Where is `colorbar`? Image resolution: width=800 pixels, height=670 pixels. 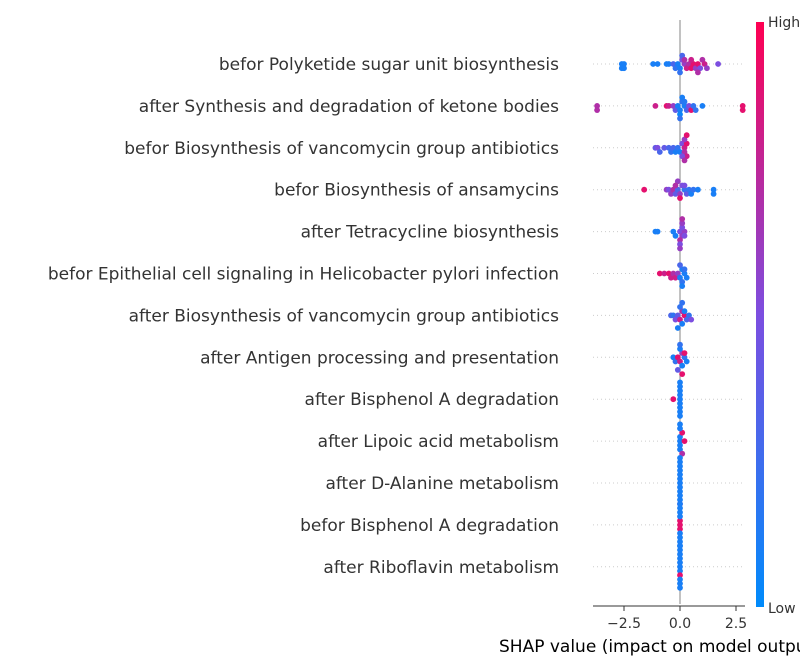 colorbar is located at coordinates (760, 314).